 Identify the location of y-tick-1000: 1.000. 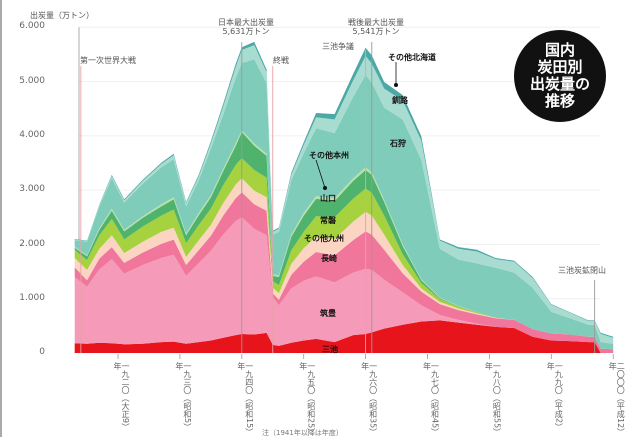
(32, 298).